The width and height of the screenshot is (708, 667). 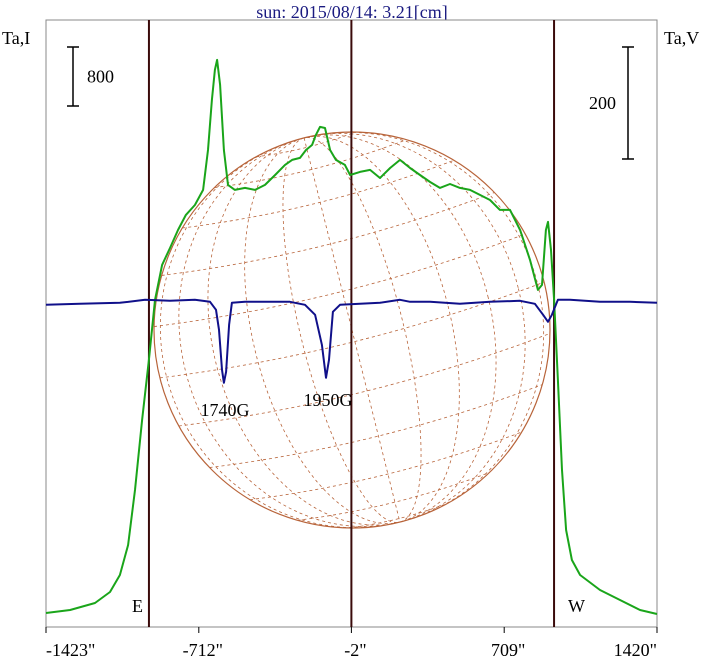 What do you see at coordinates (328, 400) in the screenshot?
I see `annotation: 1950G` at bounding box center [328, 400].